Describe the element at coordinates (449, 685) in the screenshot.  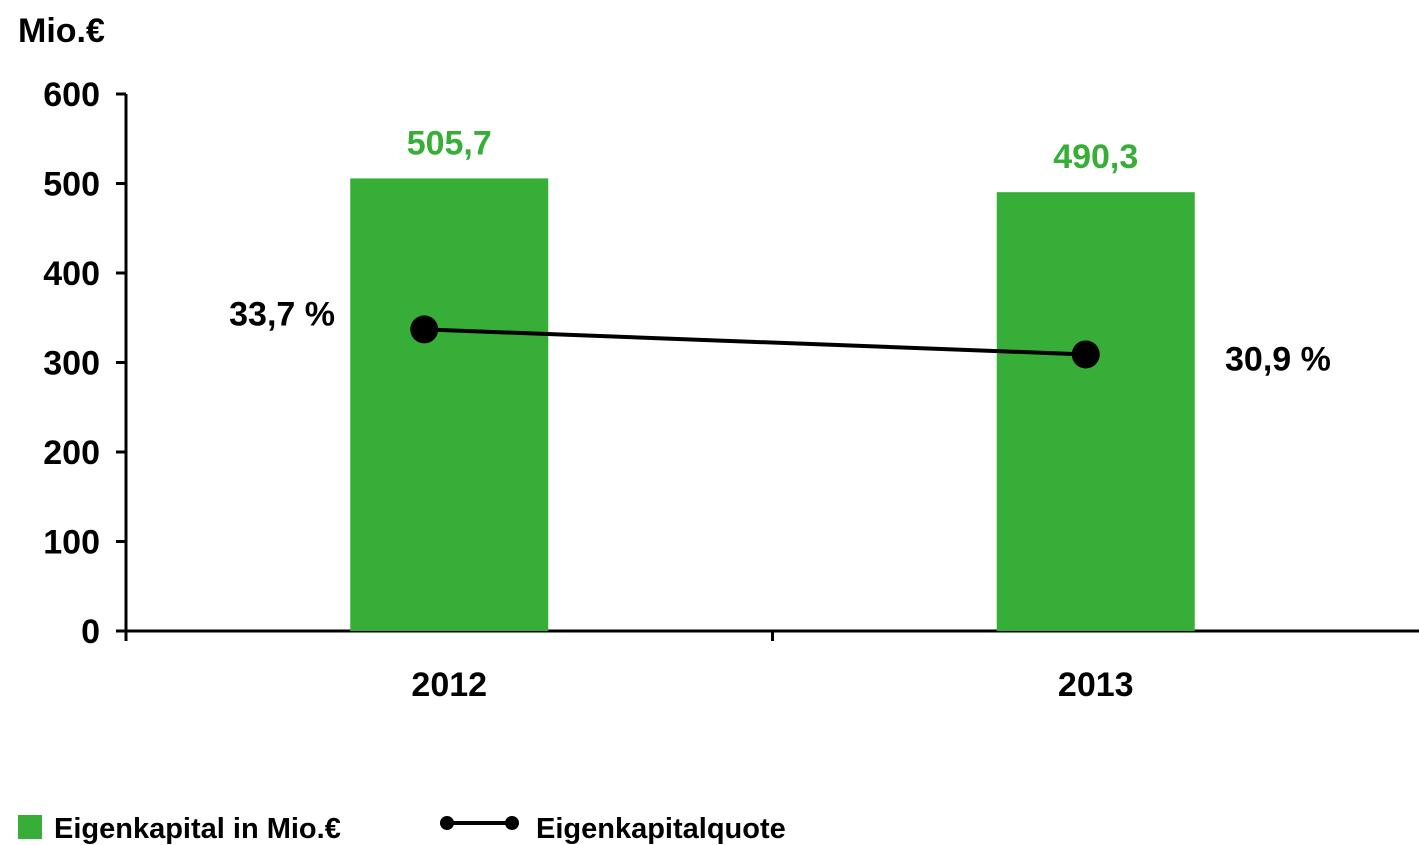
I see `x-tick-label: 2012` at that location.